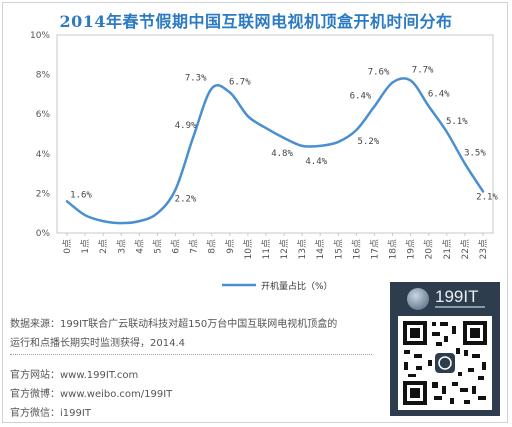 The width and height of the screenshot is (512, 427). I want to click on globe-logo-icon, so click(418, 299).